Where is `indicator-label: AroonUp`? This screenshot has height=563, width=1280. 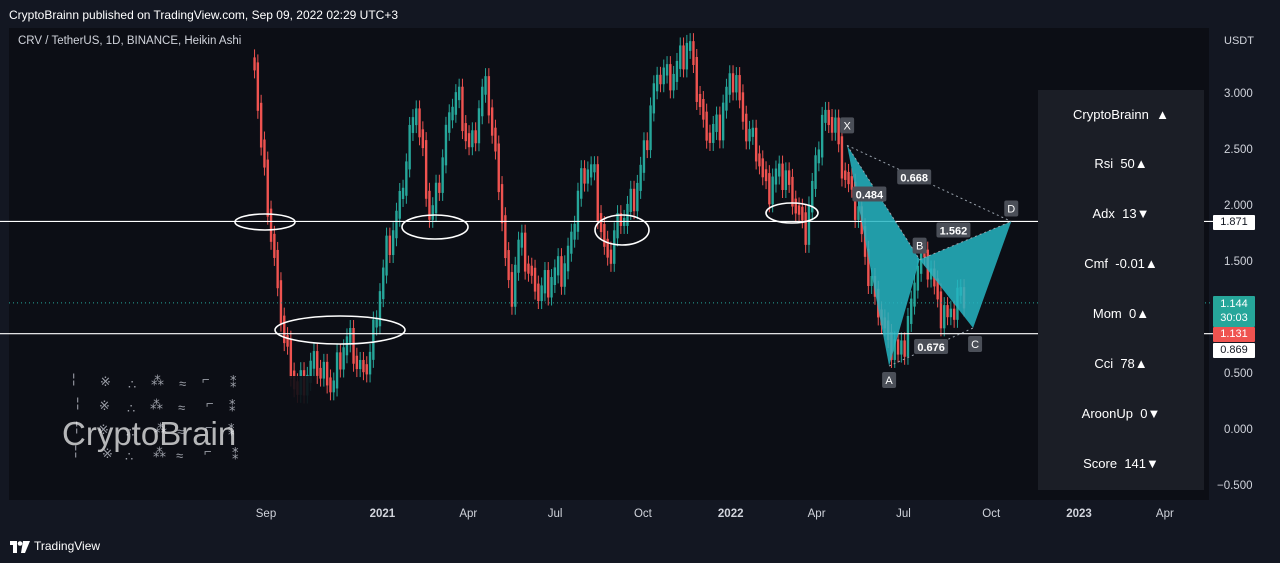
indicator-label: AroonUp is located at coordinates (1107, 413).